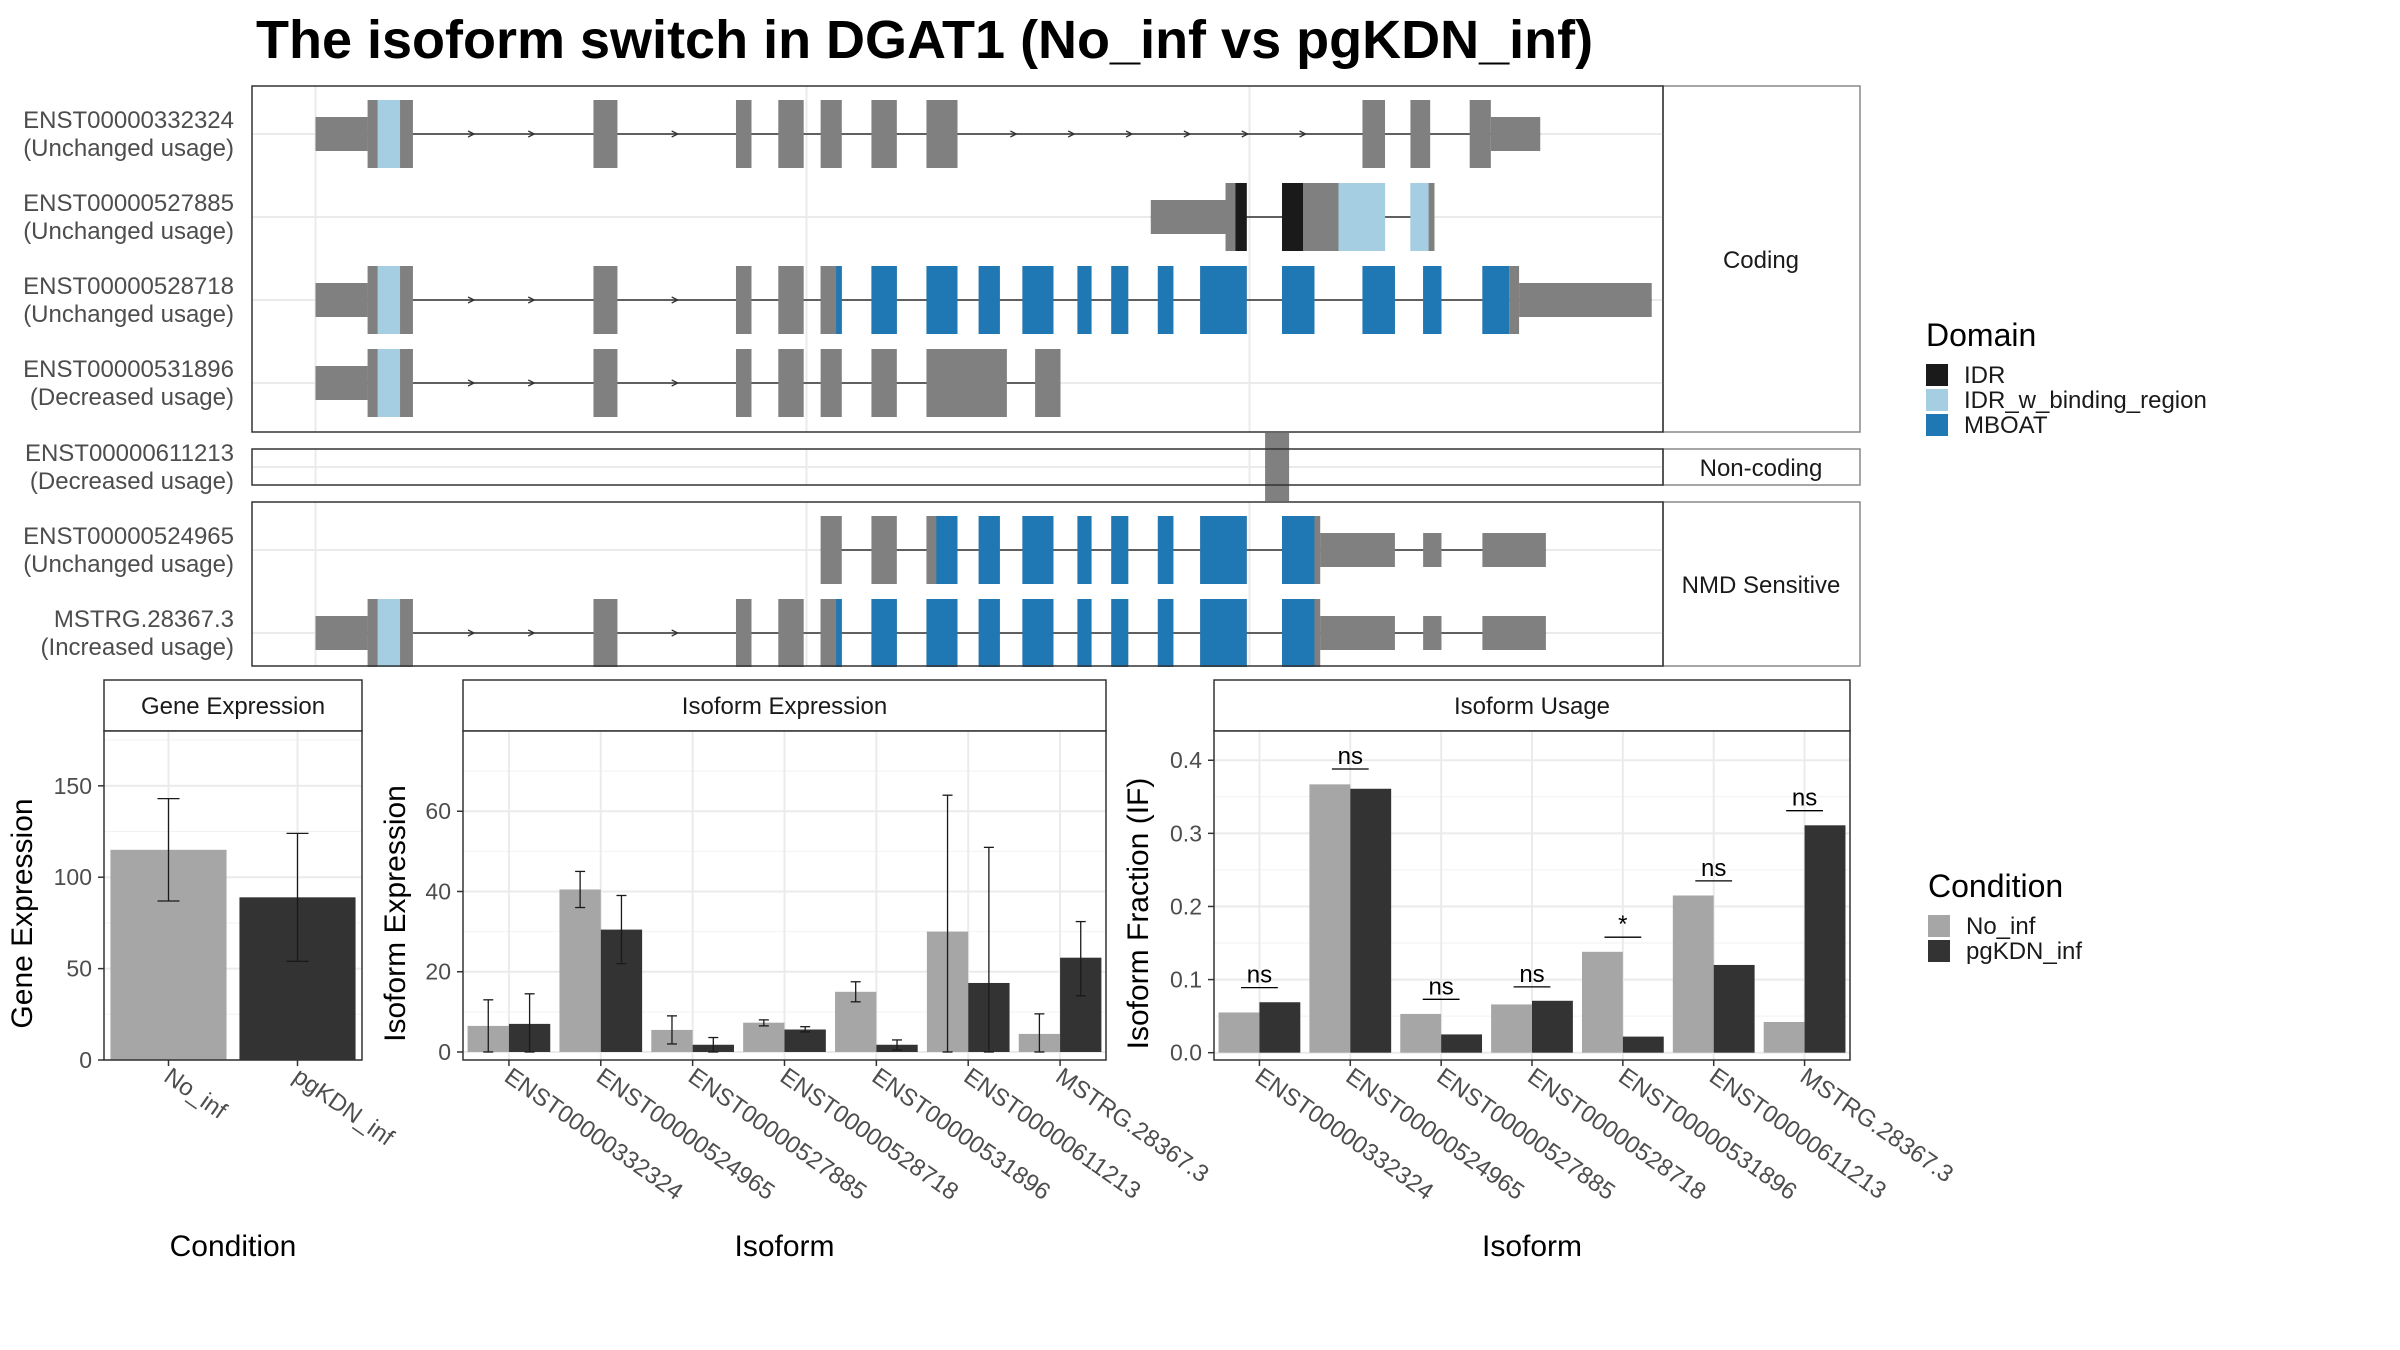  What do you see at coordinates (137, 647) in the screenshot?
I see `isoform-usage-label: (Increased usage)` at bounding box center [137, 647].